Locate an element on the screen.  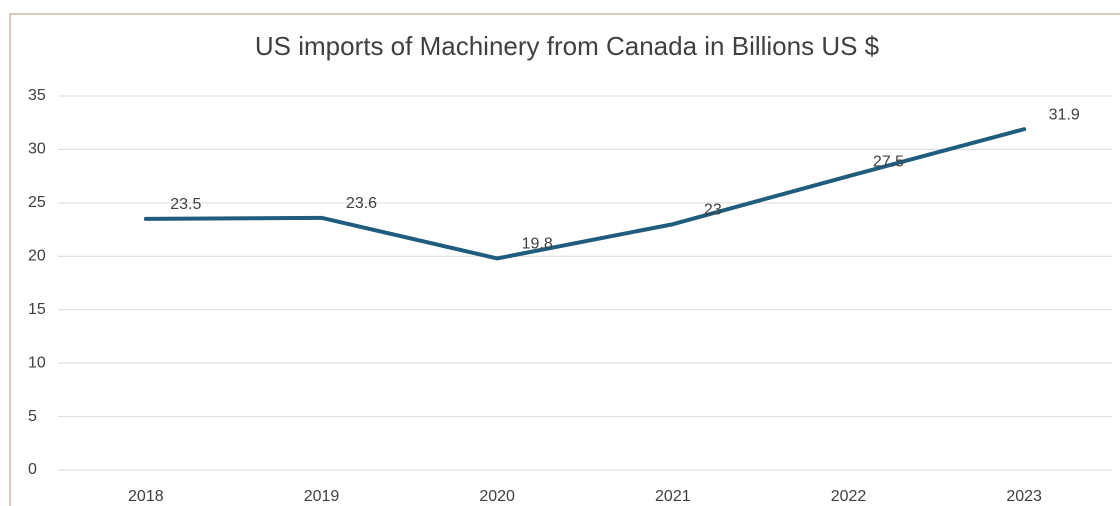
y-tick-label: 30 is located at coordinates (37, 149).